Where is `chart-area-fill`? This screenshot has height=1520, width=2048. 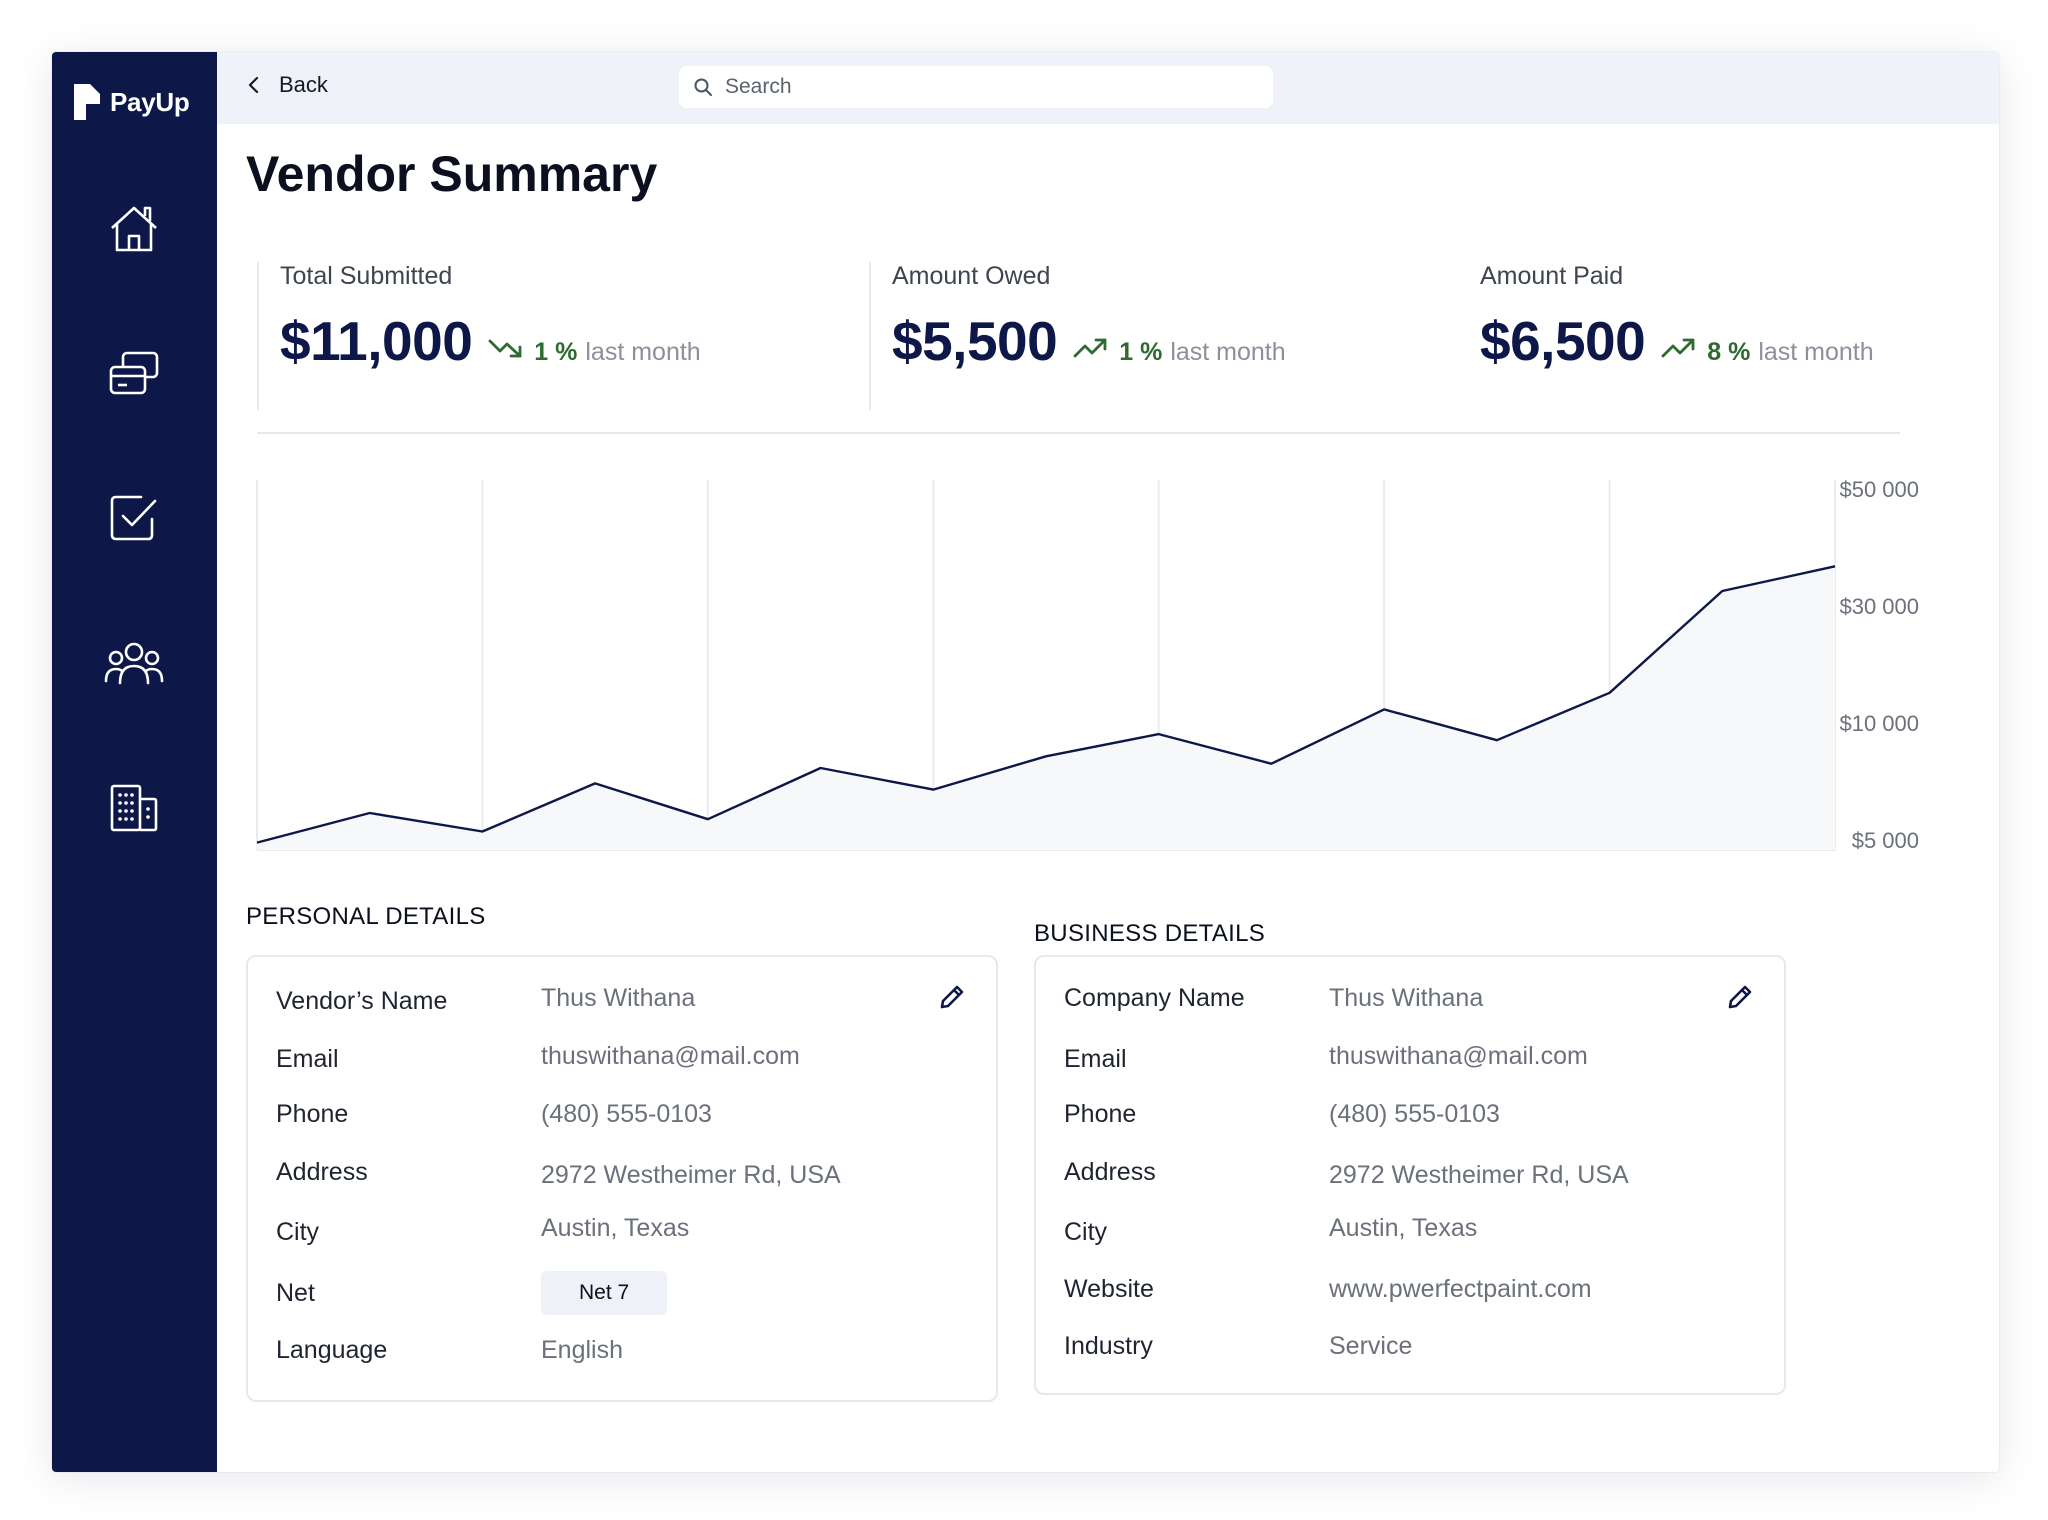 chart-area-fill is located at coordinates (1046, 708).